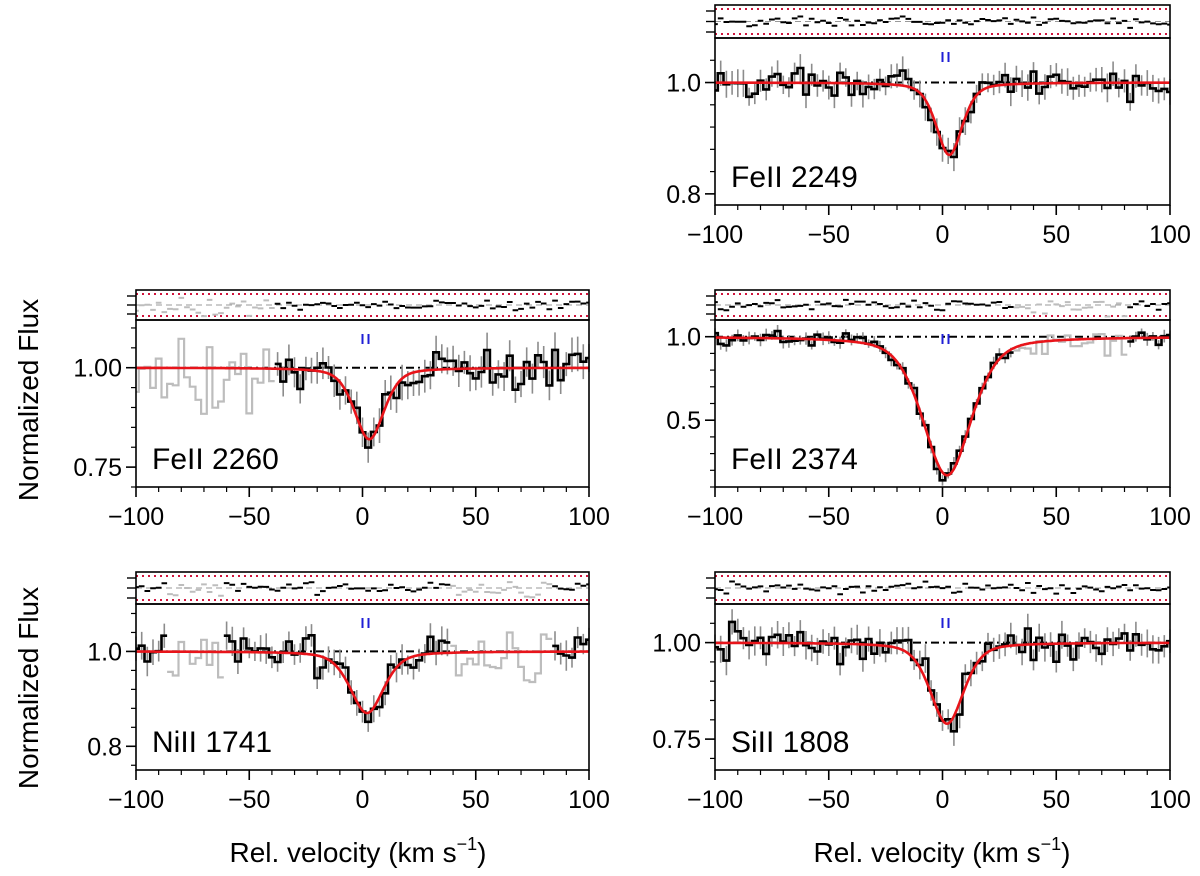 The height and width of the screenshot is (876, 1200). I want to click on panel-0: −100 −50 0 50 100 0.8 1.0 FeII 2249, so click(928, 126).